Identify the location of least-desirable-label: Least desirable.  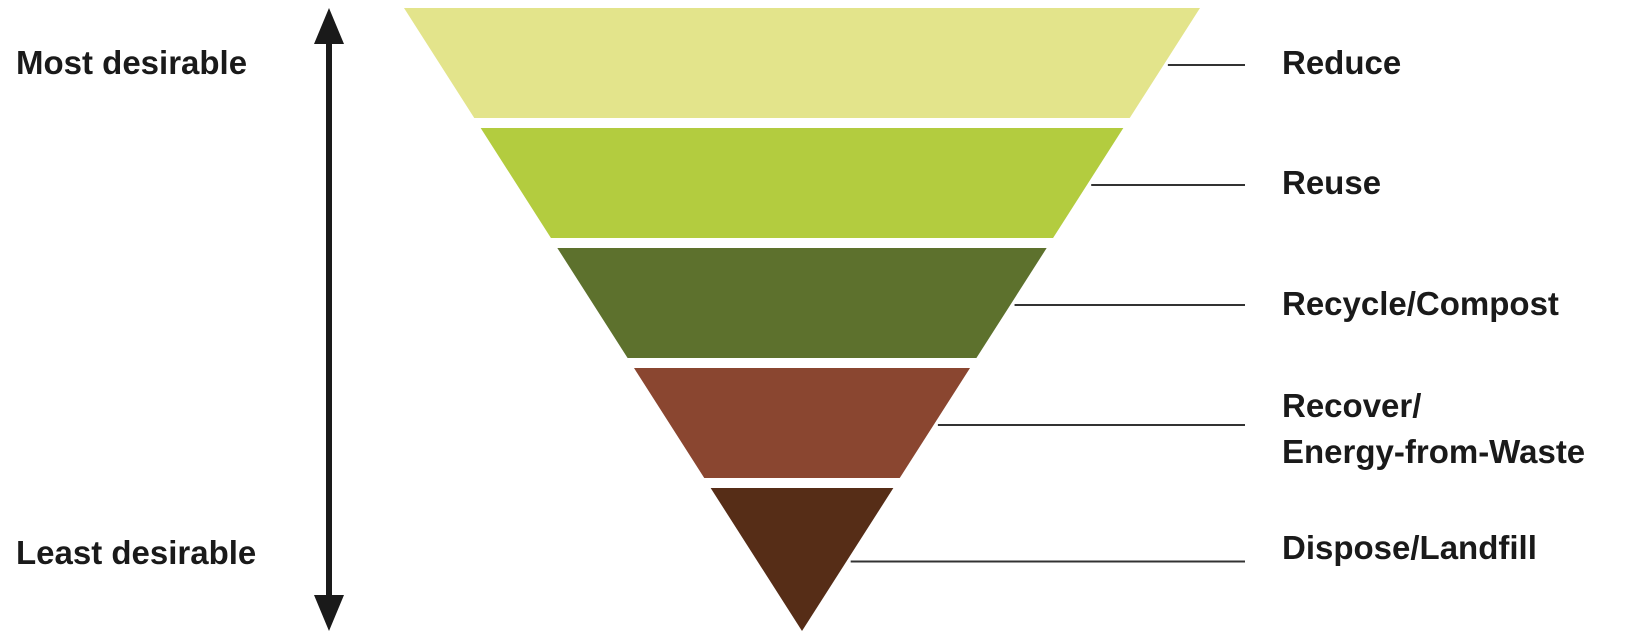
(136, 552).